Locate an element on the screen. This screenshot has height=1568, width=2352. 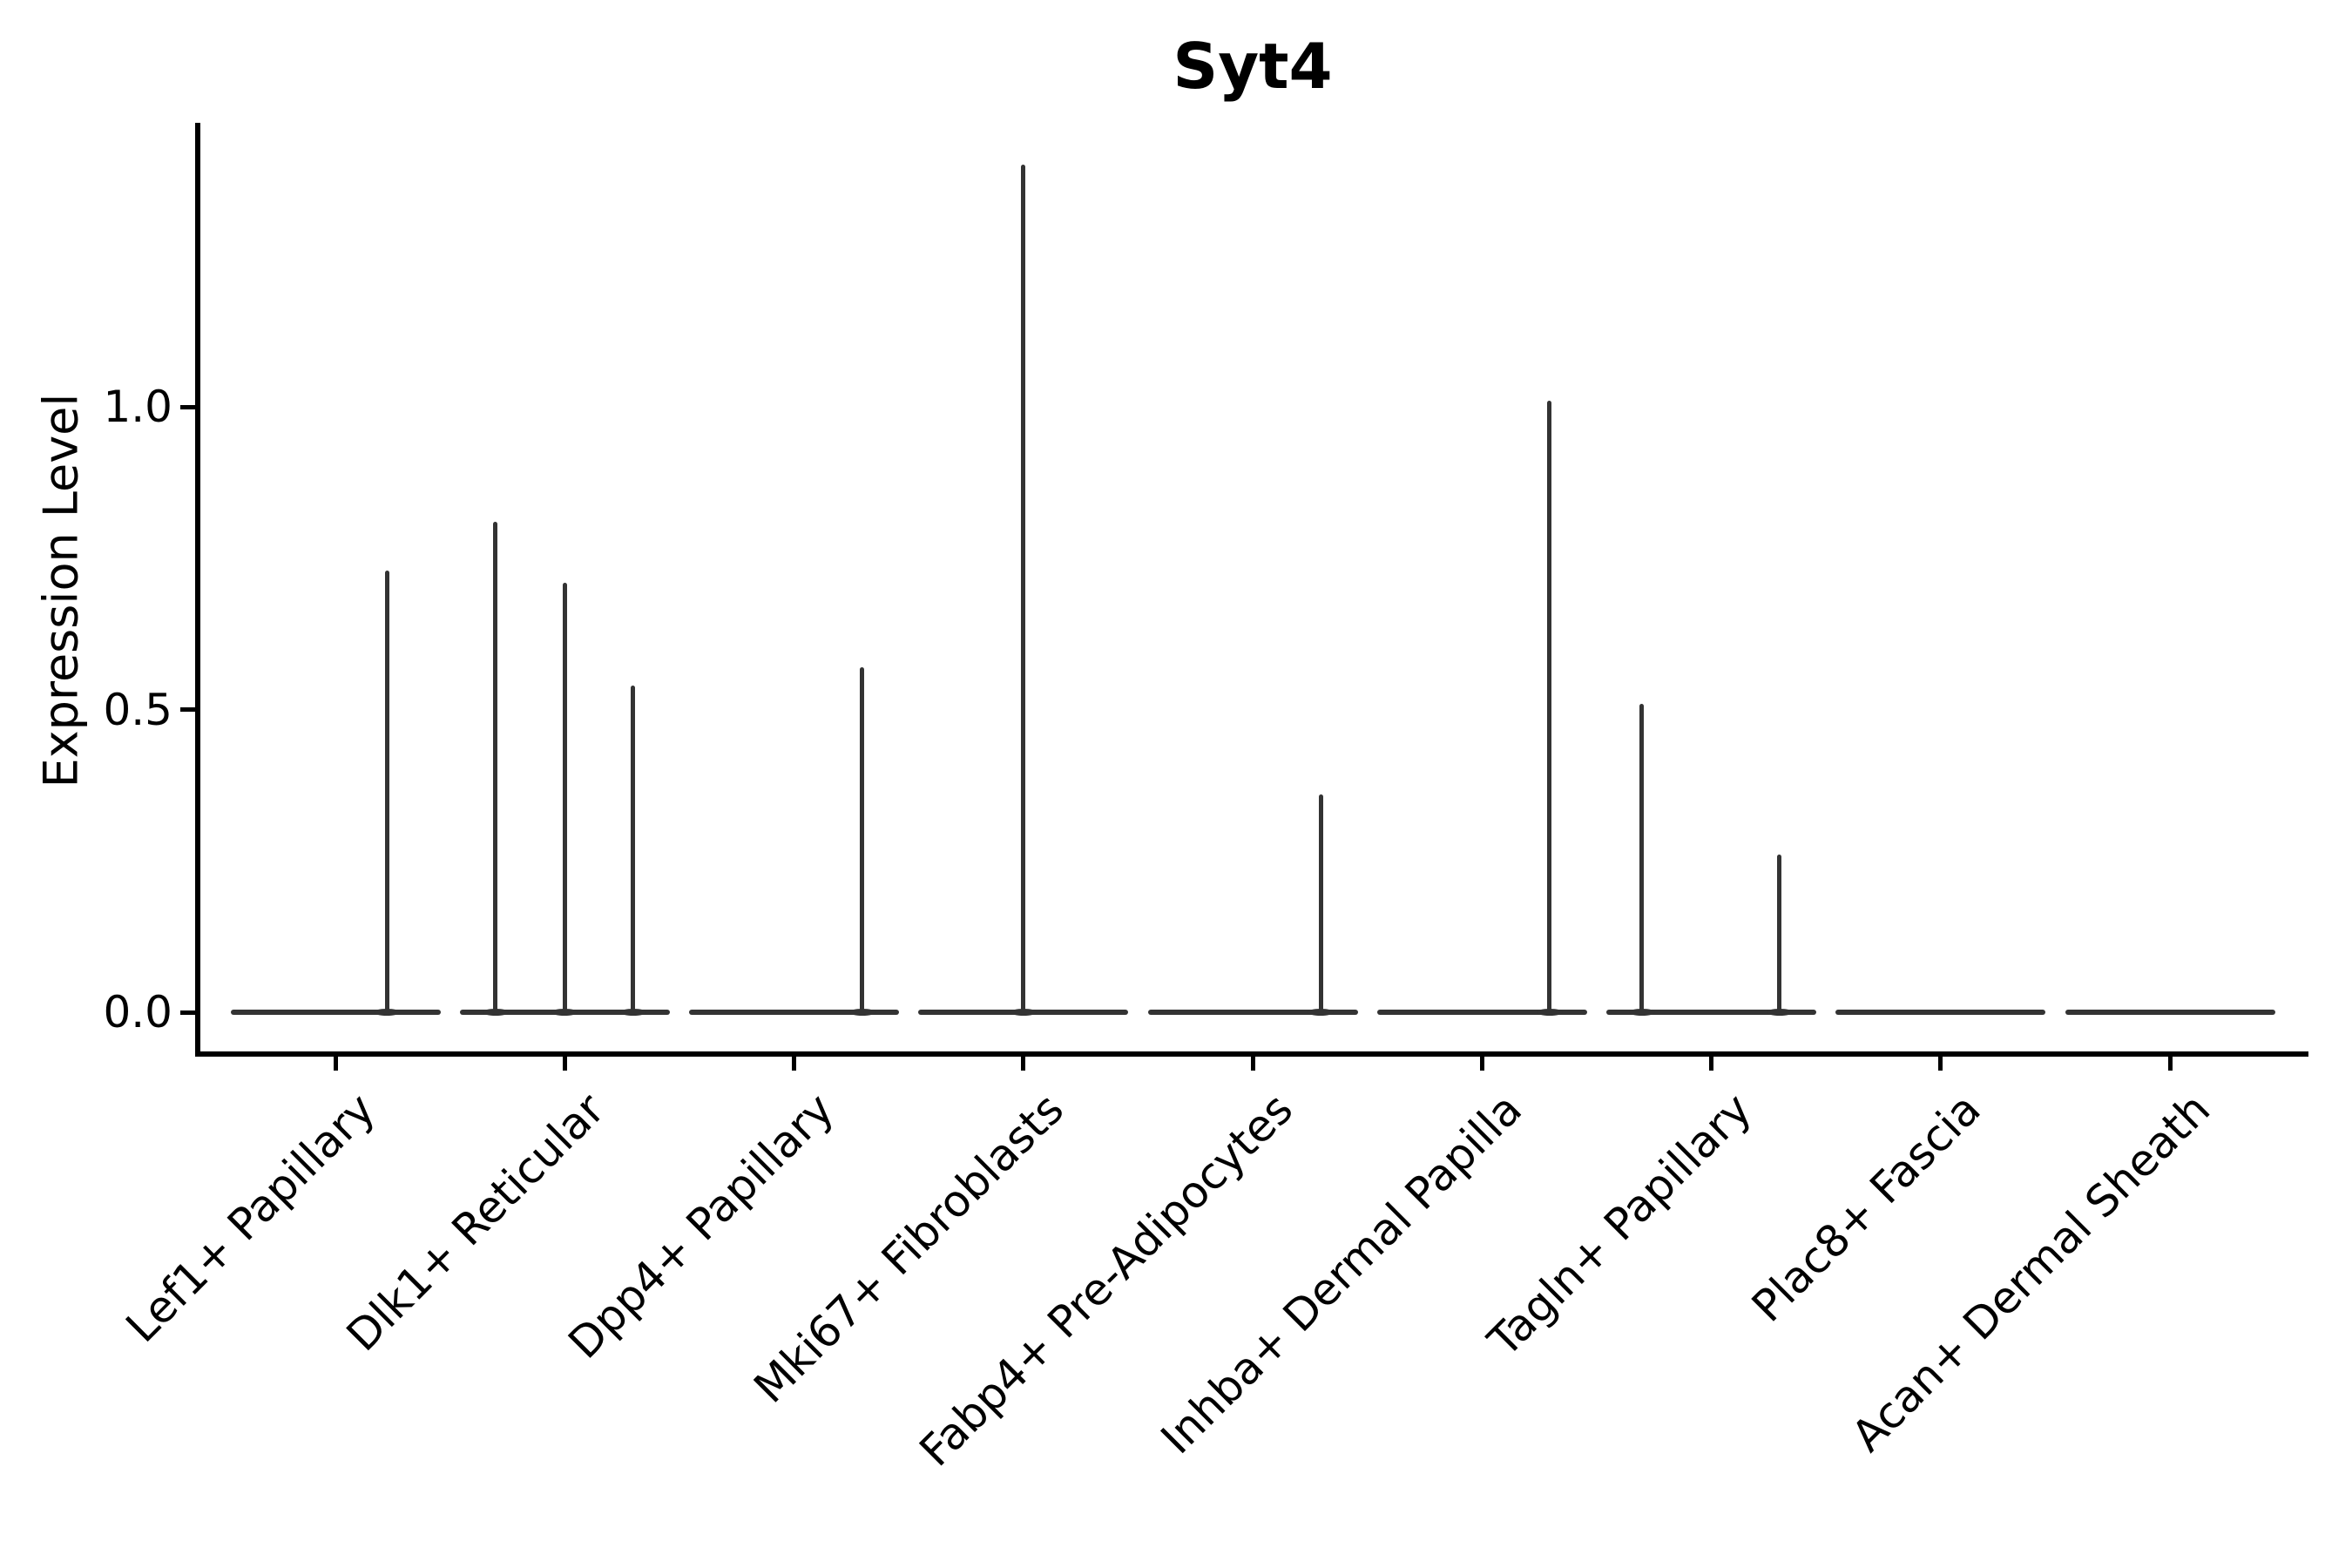
y-tick-label: 0.5 is located at coordinates (137, 709).